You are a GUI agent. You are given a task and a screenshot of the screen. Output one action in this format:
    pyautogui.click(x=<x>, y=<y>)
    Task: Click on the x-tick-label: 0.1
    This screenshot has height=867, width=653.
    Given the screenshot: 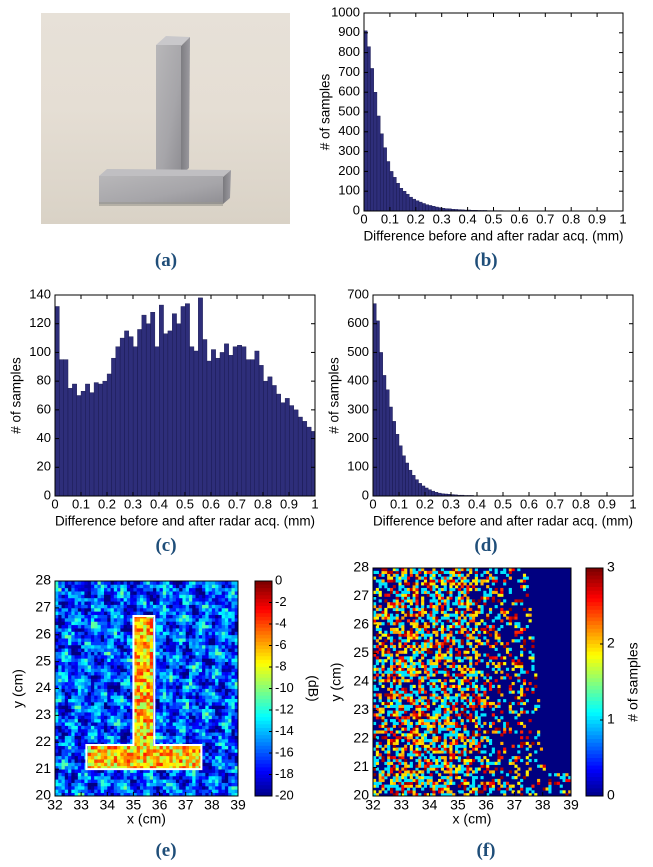 What is the action you would take?
    pyautogui.click(x=399, y=503)
    